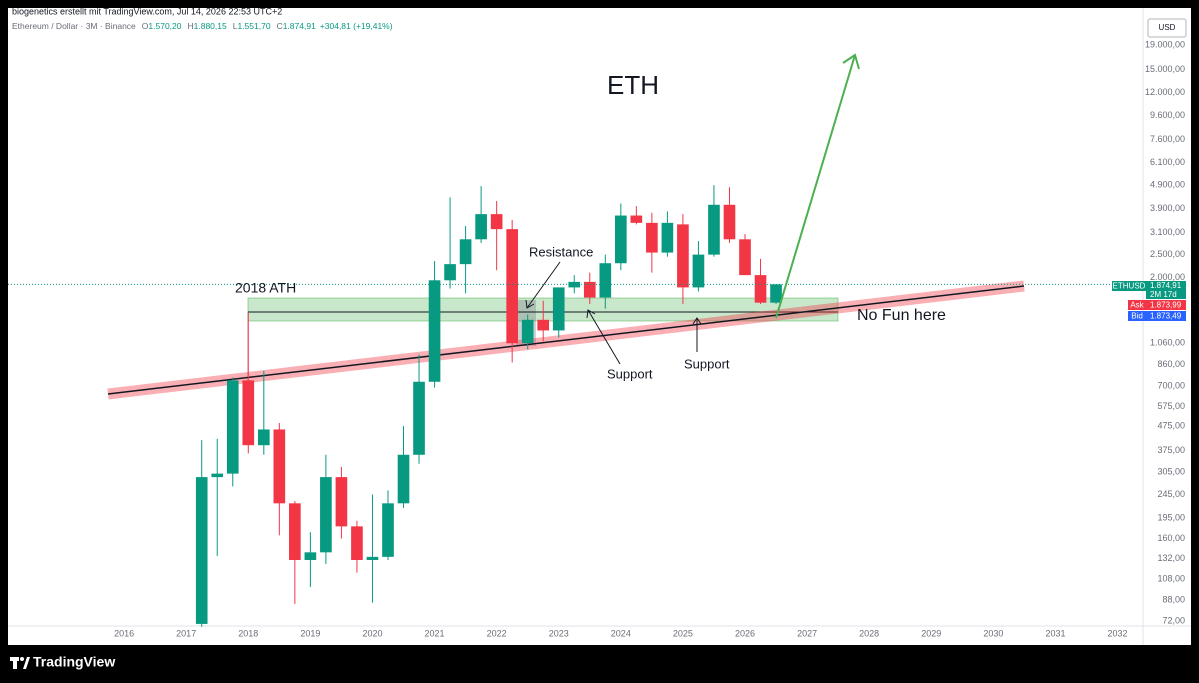 The width and height of the screenshot is (1199, 683). What do you see at coordinates (1167, 343) in the screenshot?
I see `y-tick-label: 1.060,00` at bounding box center [1167, 343].